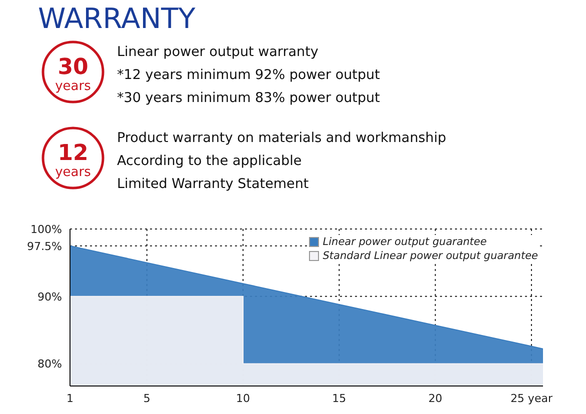 This screenshot has width=586, height=414. Describe the element at coordinates (243, 398) in the screenshot. I see `x-tick-label: 10` at that location.